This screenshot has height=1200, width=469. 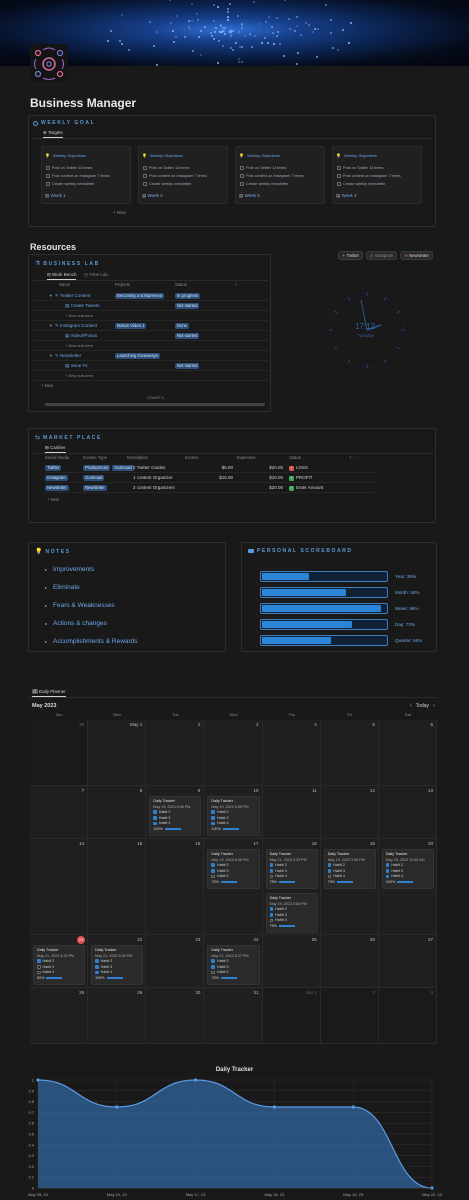 What do you see at coordinates (407, 753) in the screenshot?
I see `calendar-day: 6` at bounding box center [407, 753].